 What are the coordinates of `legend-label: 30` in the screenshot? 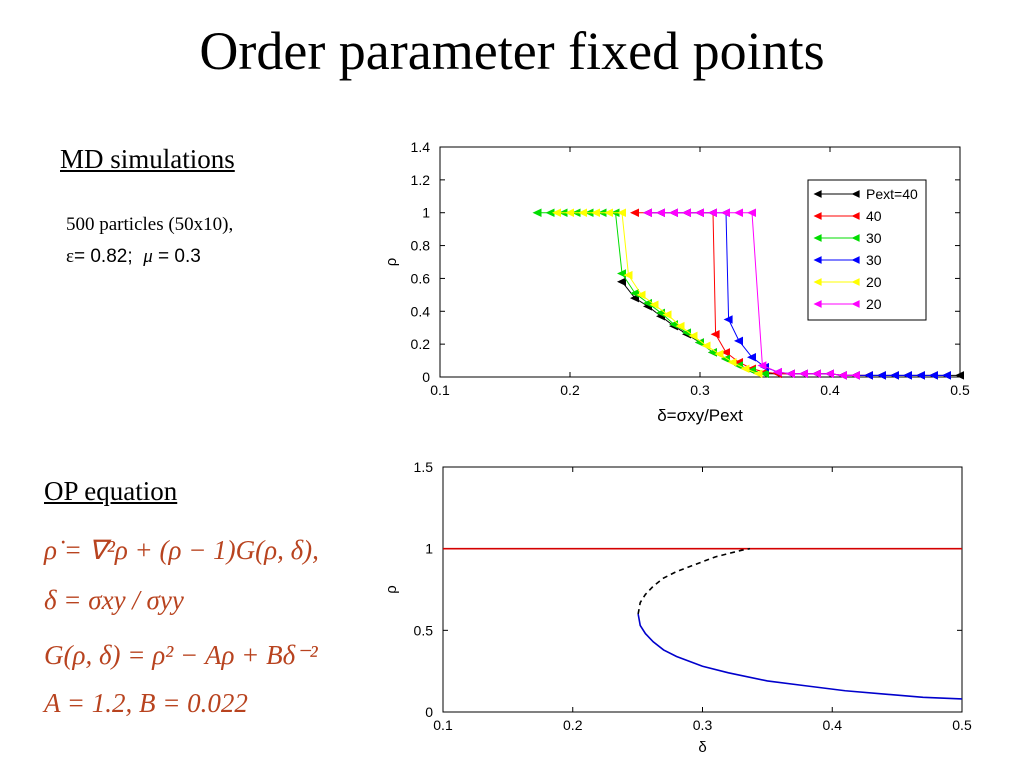 It's located at (874, 238).